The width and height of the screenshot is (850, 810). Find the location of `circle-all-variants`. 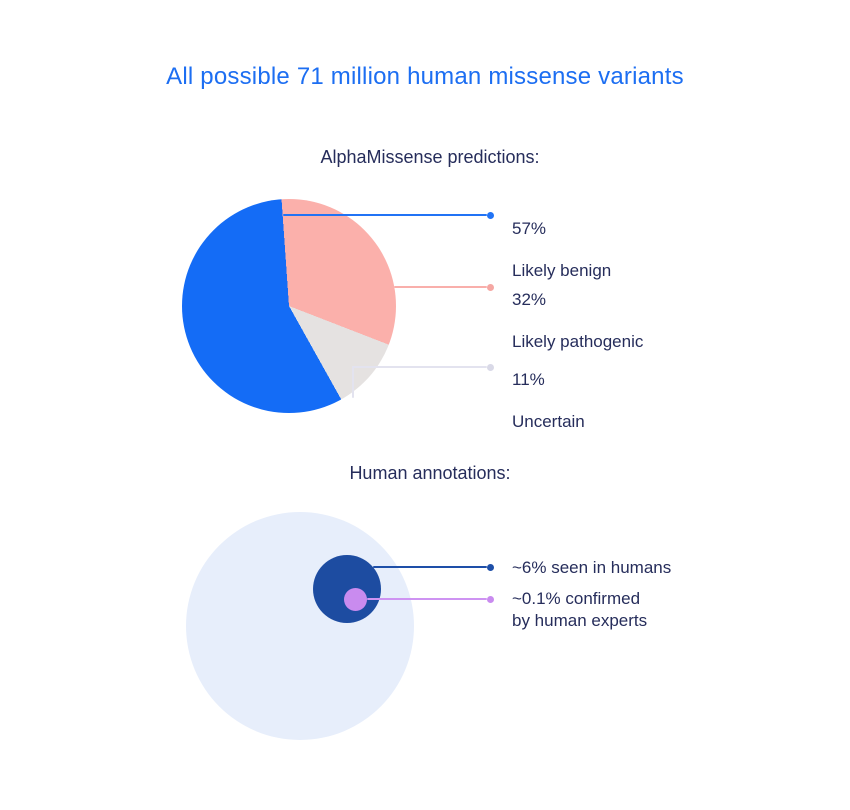

circle-all-variants is located at coordinates (300, 626).